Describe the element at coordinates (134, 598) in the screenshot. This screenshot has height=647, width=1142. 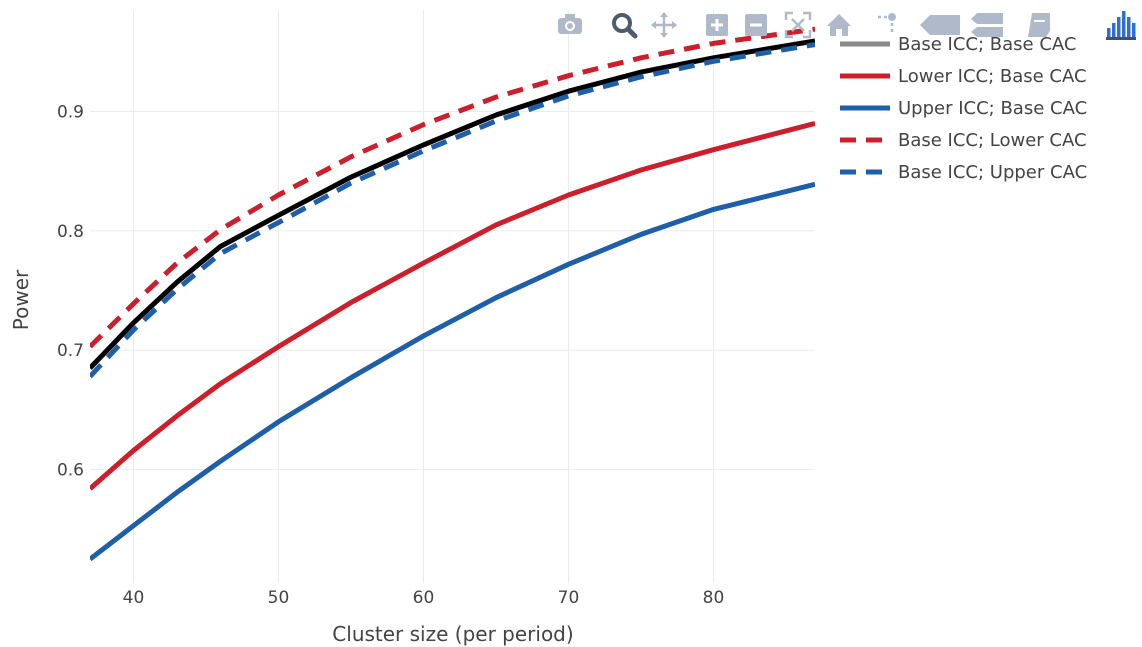
I see `x-tick-label: 40` at that location.